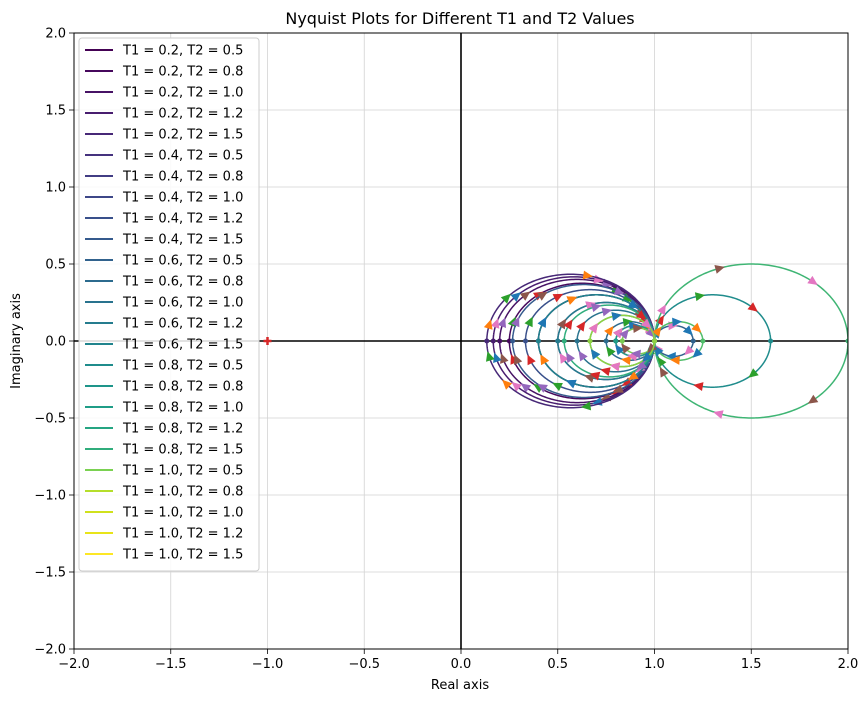  Describe the element at coordinates (182, 72) in the screenshot. I see `legend-entry: T1 = 0.2, T2 = 0.8` at that location.